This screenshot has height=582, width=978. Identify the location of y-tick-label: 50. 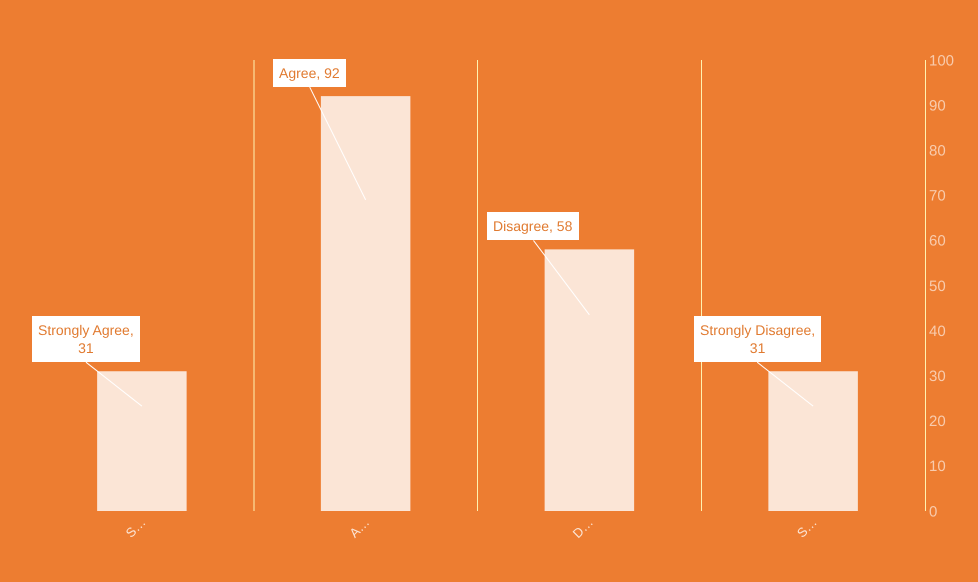
(937, 286).